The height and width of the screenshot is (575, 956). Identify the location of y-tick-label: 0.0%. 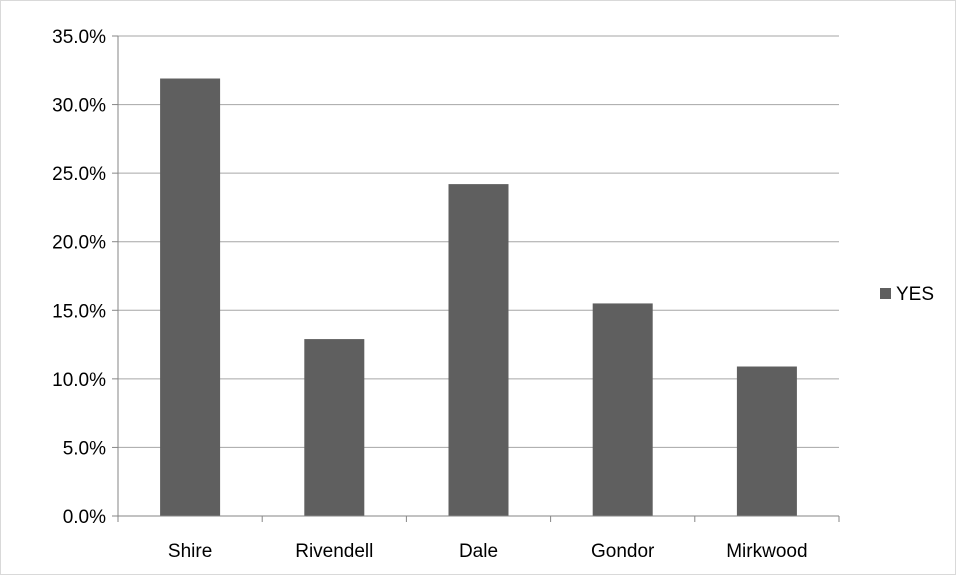
(84, 517).